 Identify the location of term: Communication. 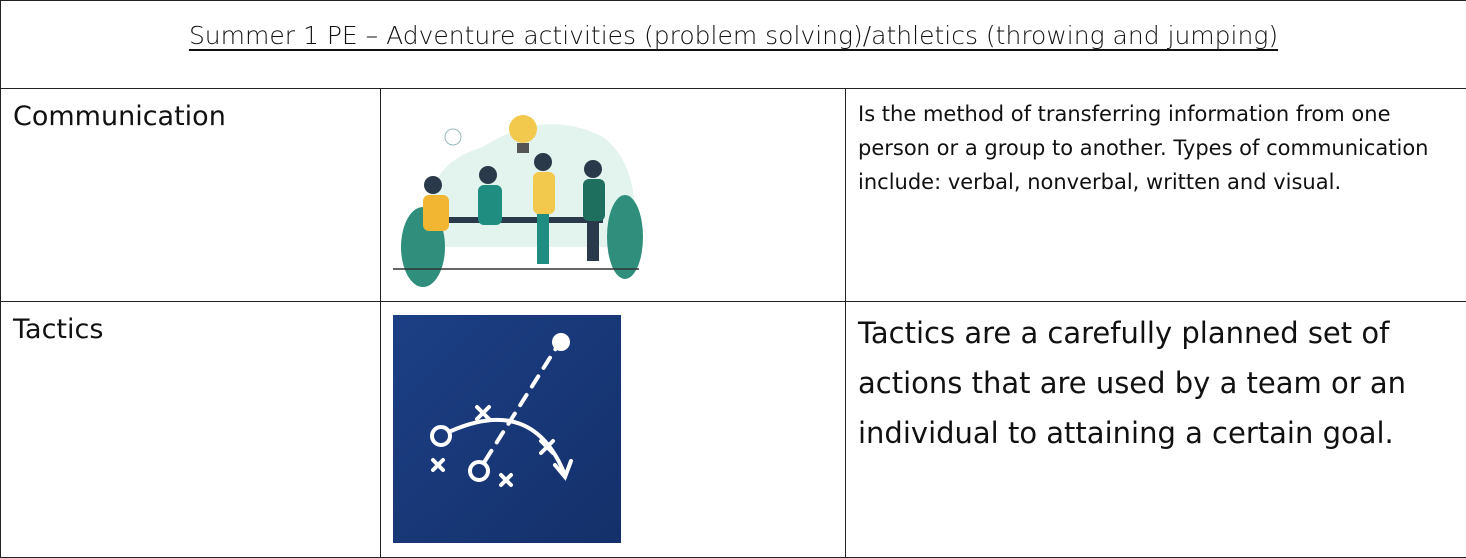
(191, 195).